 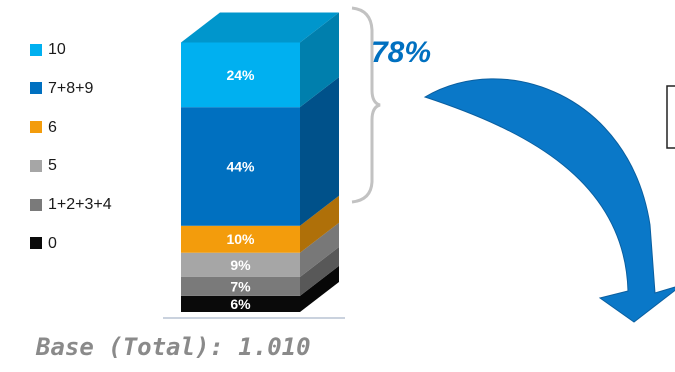 I want to click on legend-label-7-8-9: 7+8+9, so click(x=71, y=88).